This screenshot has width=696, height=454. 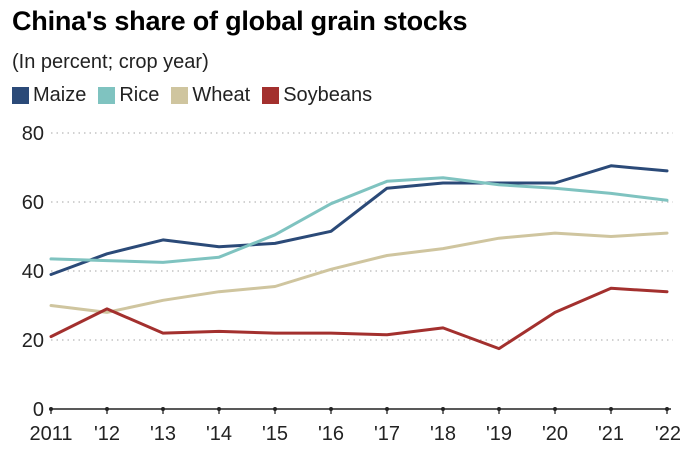 I want to click on x-tick-label: '13, so click(x=163, y=434).